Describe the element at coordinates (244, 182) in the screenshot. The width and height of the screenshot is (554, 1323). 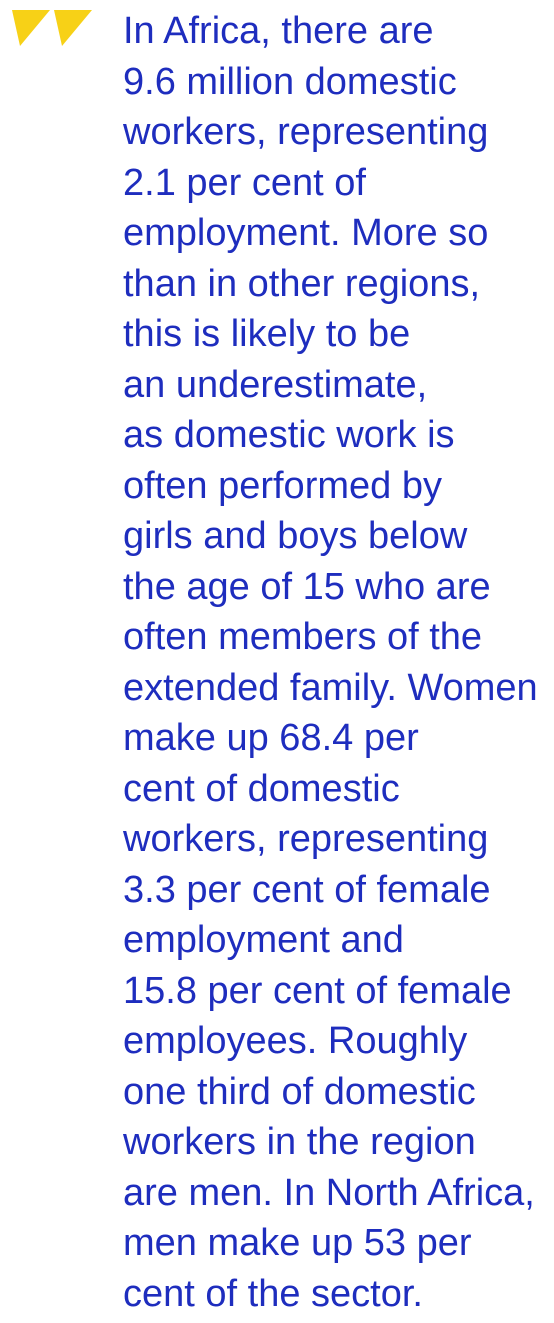
I see `quote-line: 2.1 per cent of` at that location.